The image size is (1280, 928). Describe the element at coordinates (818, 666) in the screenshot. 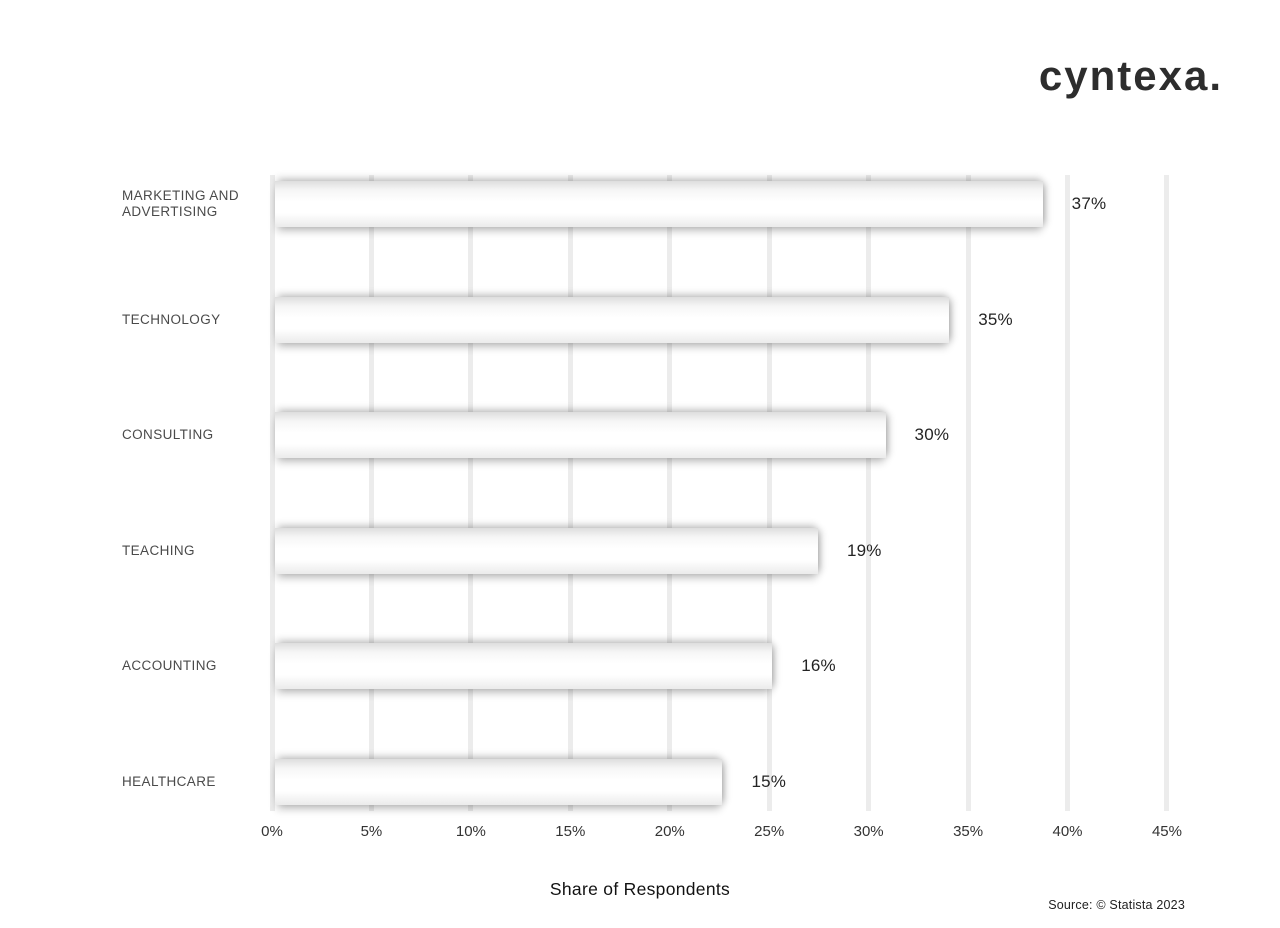

I see `value-label: 16%` at that location.